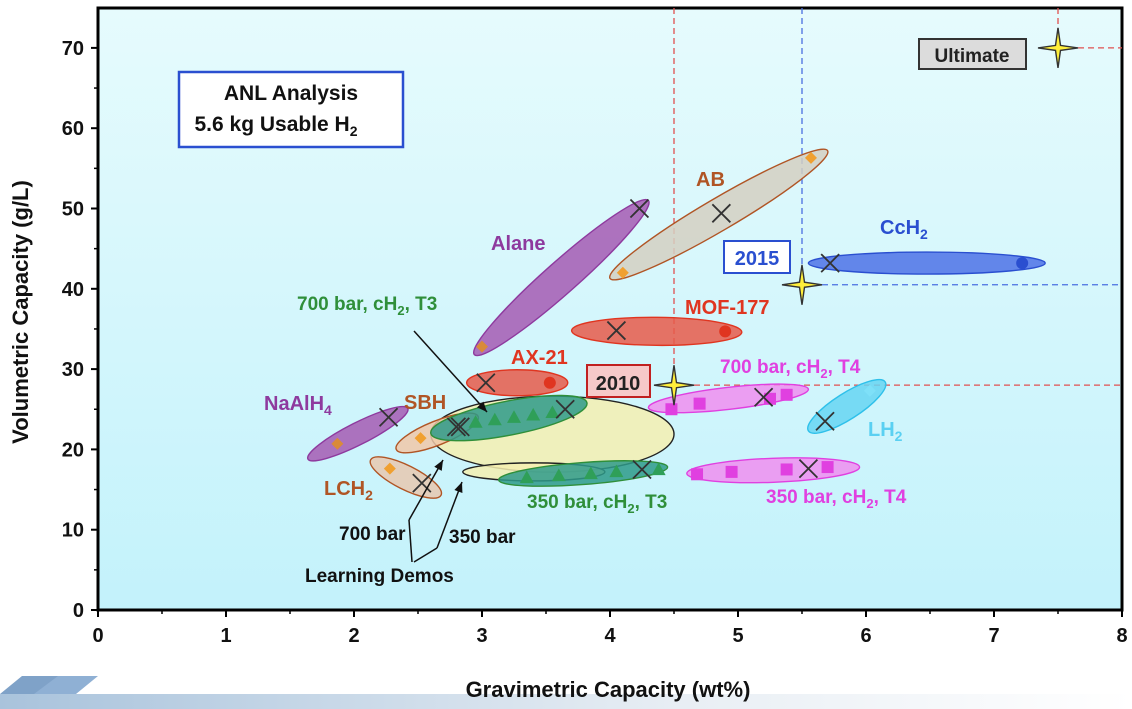  Describe the element at coordinates (379, 576) in the screenshot. I see `label-learning-demos: Learning Demos` at that location.